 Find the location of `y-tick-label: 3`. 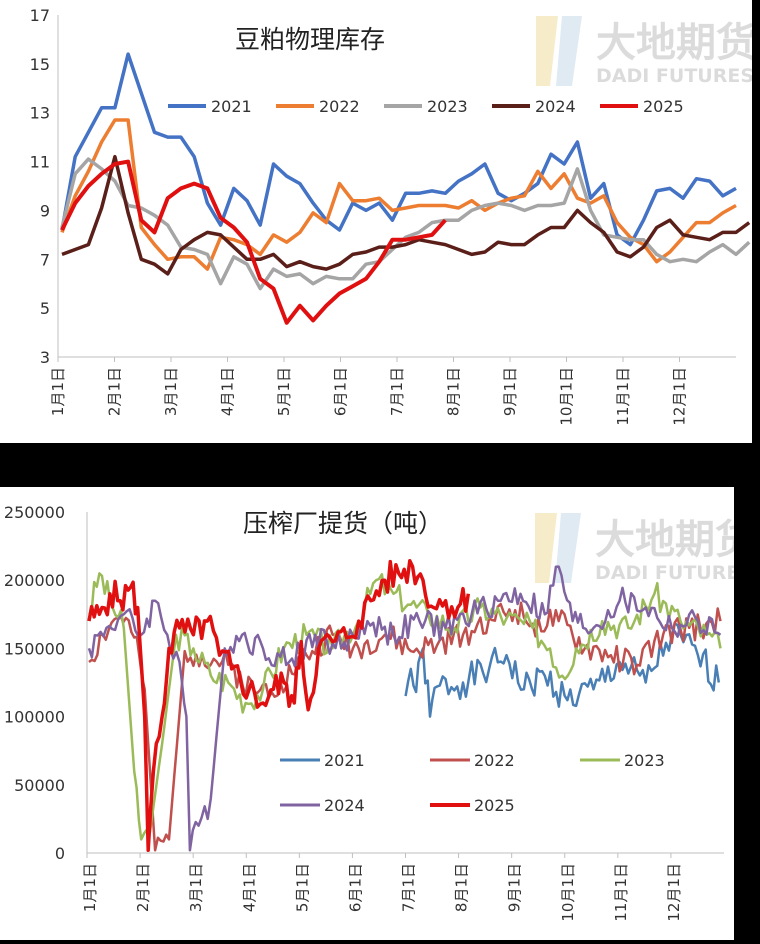

y-tick-label: 3 is located at coordinates (45, 357).